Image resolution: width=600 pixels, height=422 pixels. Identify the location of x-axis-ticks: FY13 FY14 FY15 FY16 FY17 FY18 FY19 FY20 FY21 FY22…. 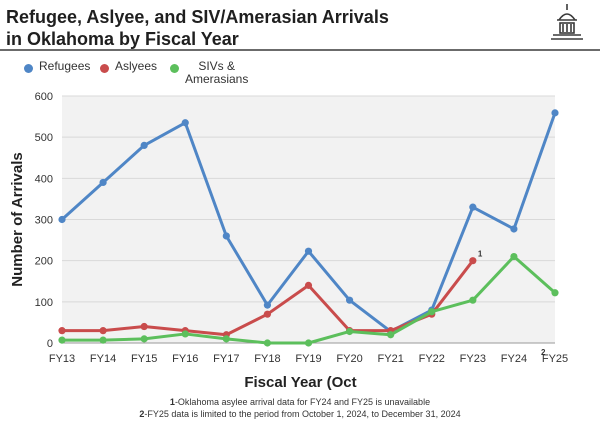
(308, 359).